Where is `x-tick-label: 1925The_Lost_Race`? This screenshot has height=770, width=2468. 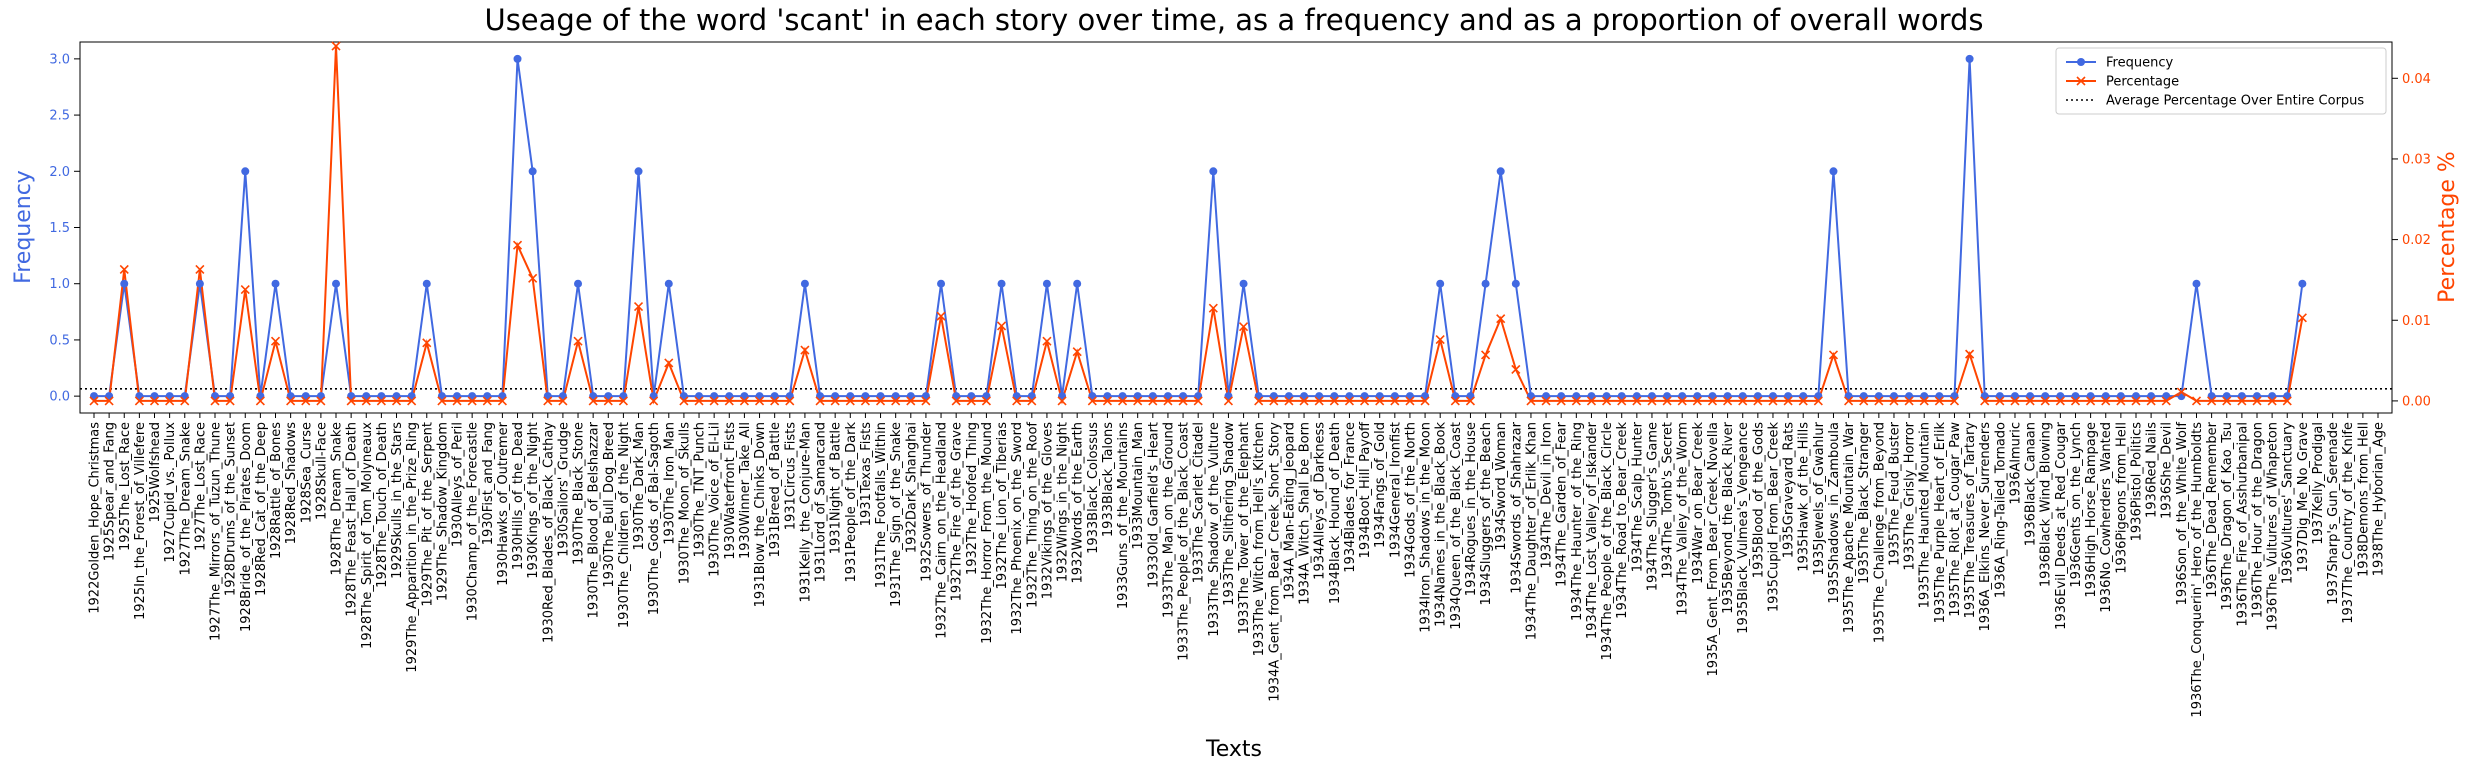 x-tick-label: 1925The_Lost_Race is located at coordinates (125, 486).